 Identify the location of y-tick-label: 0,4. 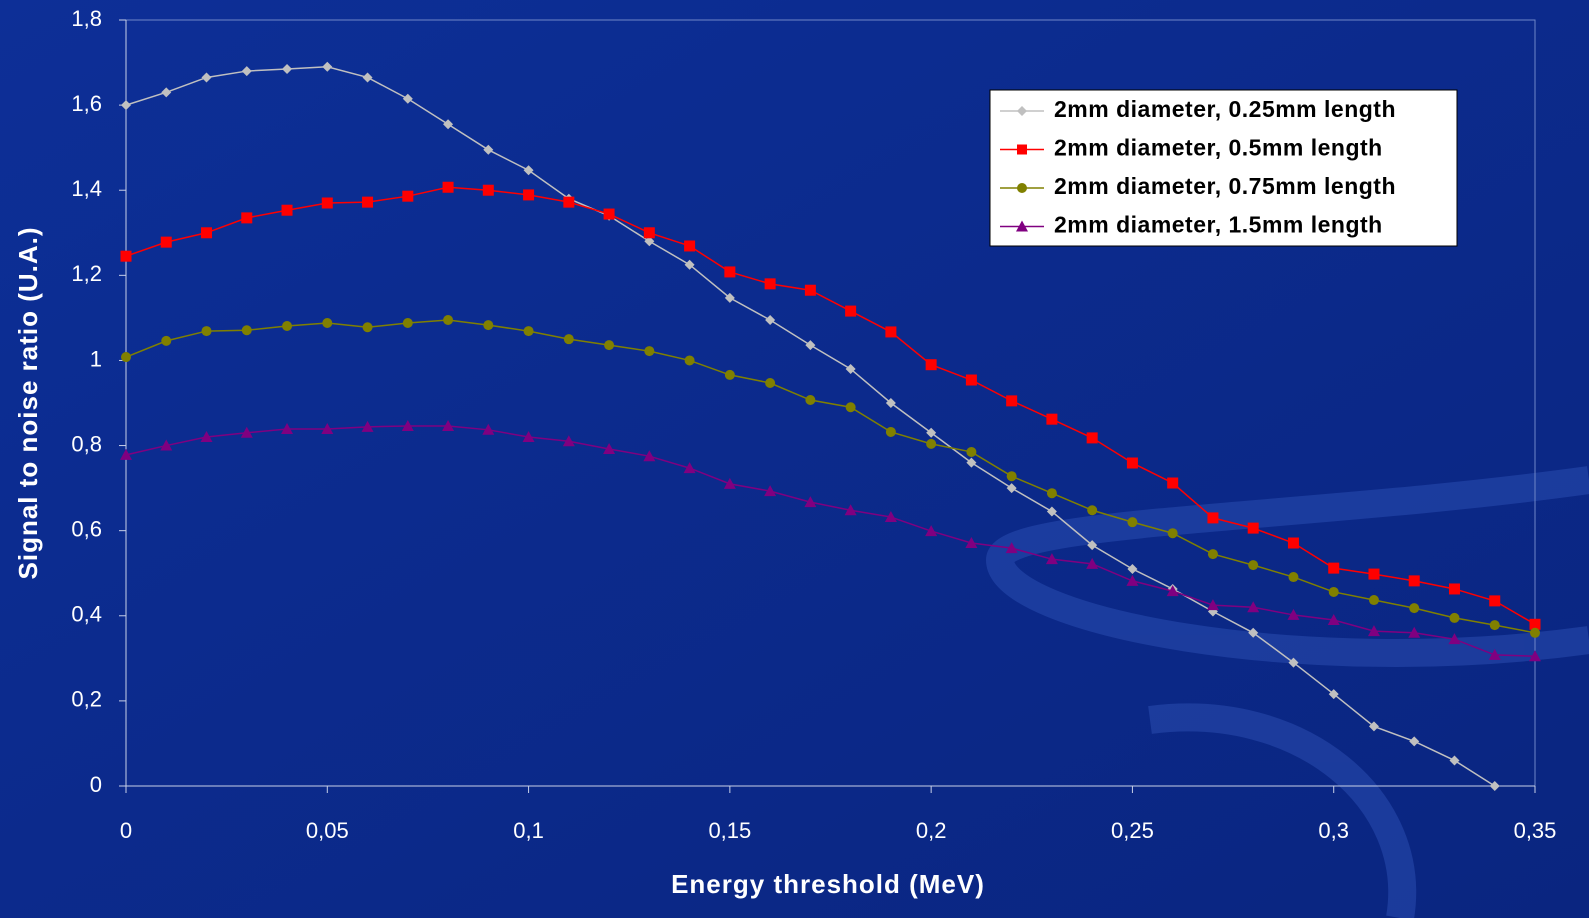
(86, 614).